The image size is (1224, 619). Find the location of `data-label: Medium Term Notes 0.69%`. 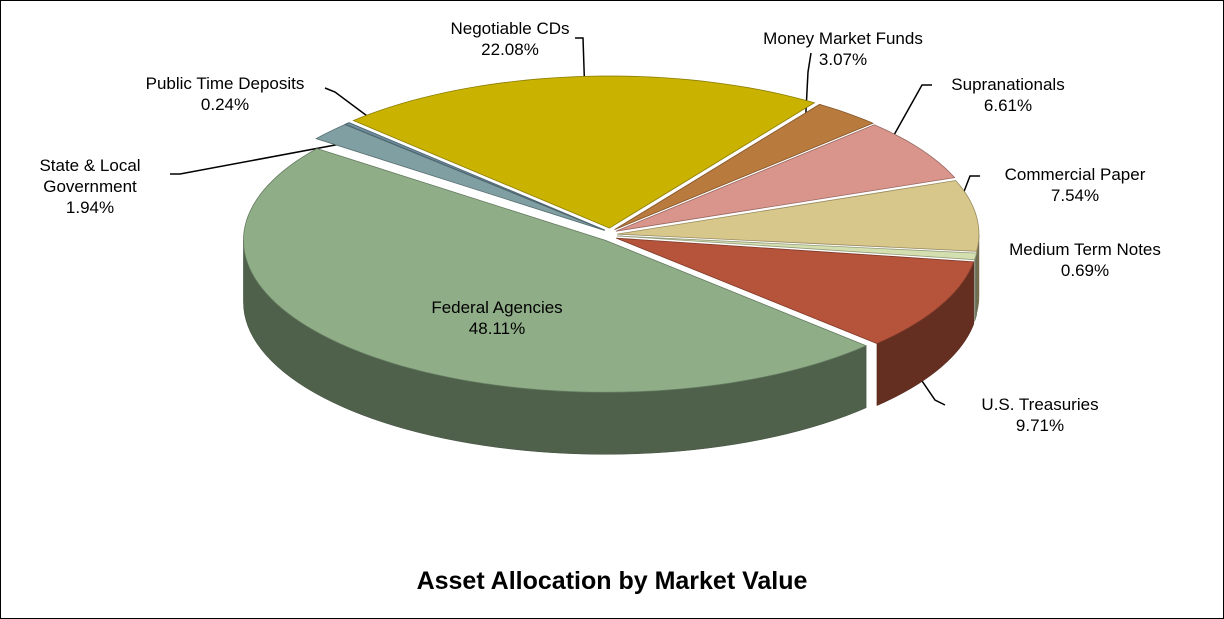

data-label: Medium Term Notes 0.69% is located at coordinates (1085, 260).